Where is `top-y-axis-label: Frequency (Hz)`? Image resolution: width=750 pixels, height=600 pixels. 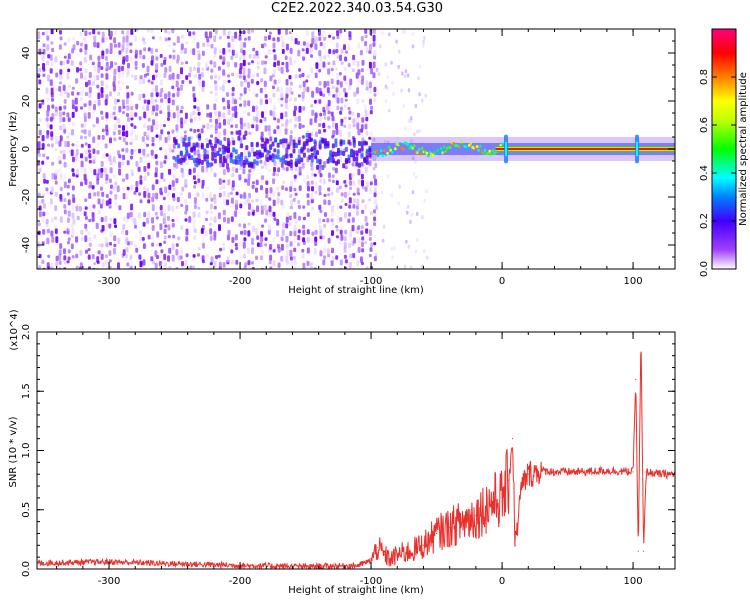
top-y-axis-label: Frequency (Hz) is located at coordinates (13, 149).